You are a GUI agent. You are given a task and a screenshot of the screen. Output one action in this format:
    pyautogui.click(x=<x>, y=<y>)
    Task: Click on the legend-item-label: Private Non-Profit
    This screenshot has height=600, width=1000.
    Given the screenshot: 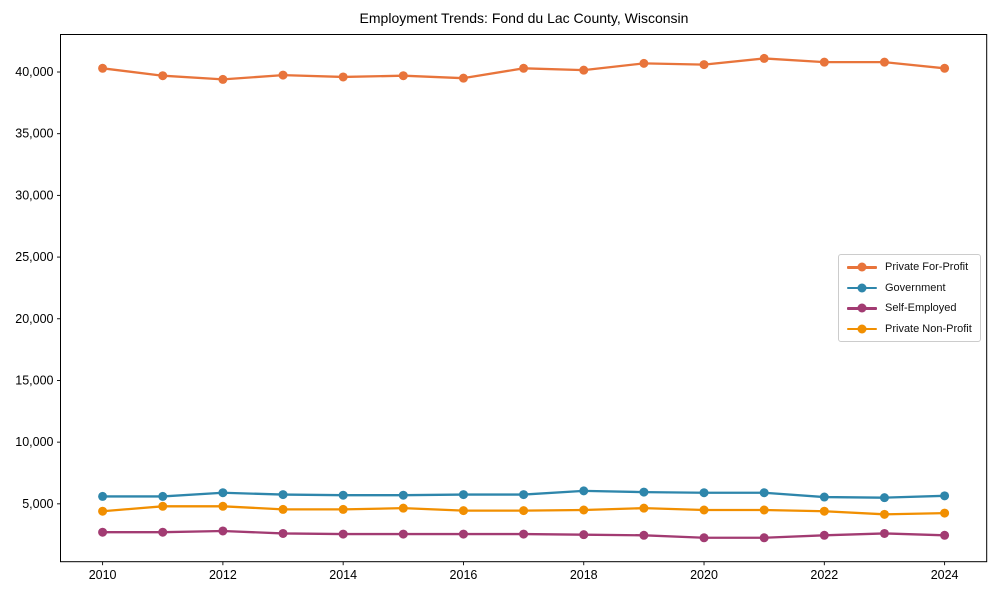 What is the action you would take?
    pyautogui.click(x=928, y=328)
    